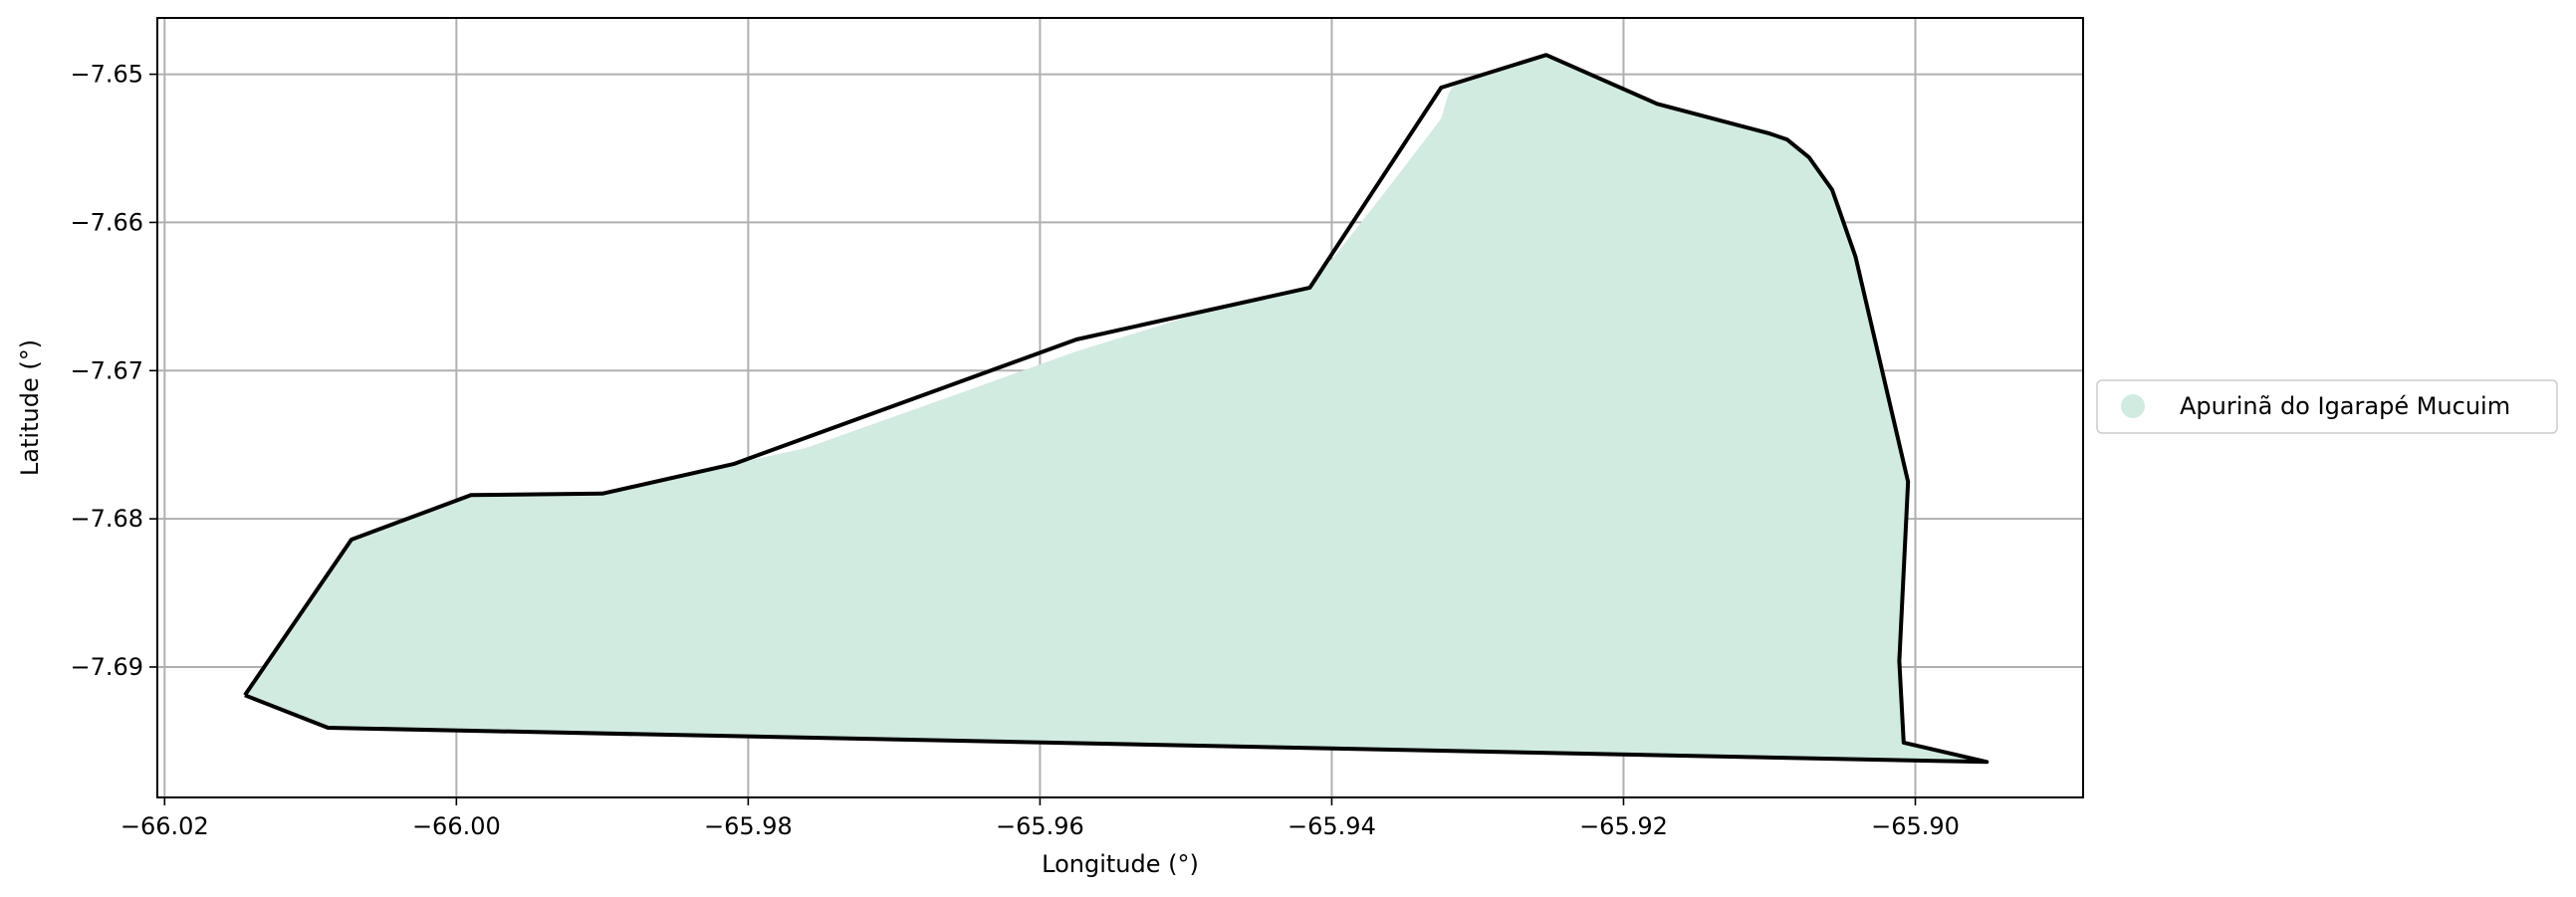 The image size is (2576, 897). Describe the element at coordinates (106, 519) in the screenshot. I see `y-tick-label: −7.68` at that location.